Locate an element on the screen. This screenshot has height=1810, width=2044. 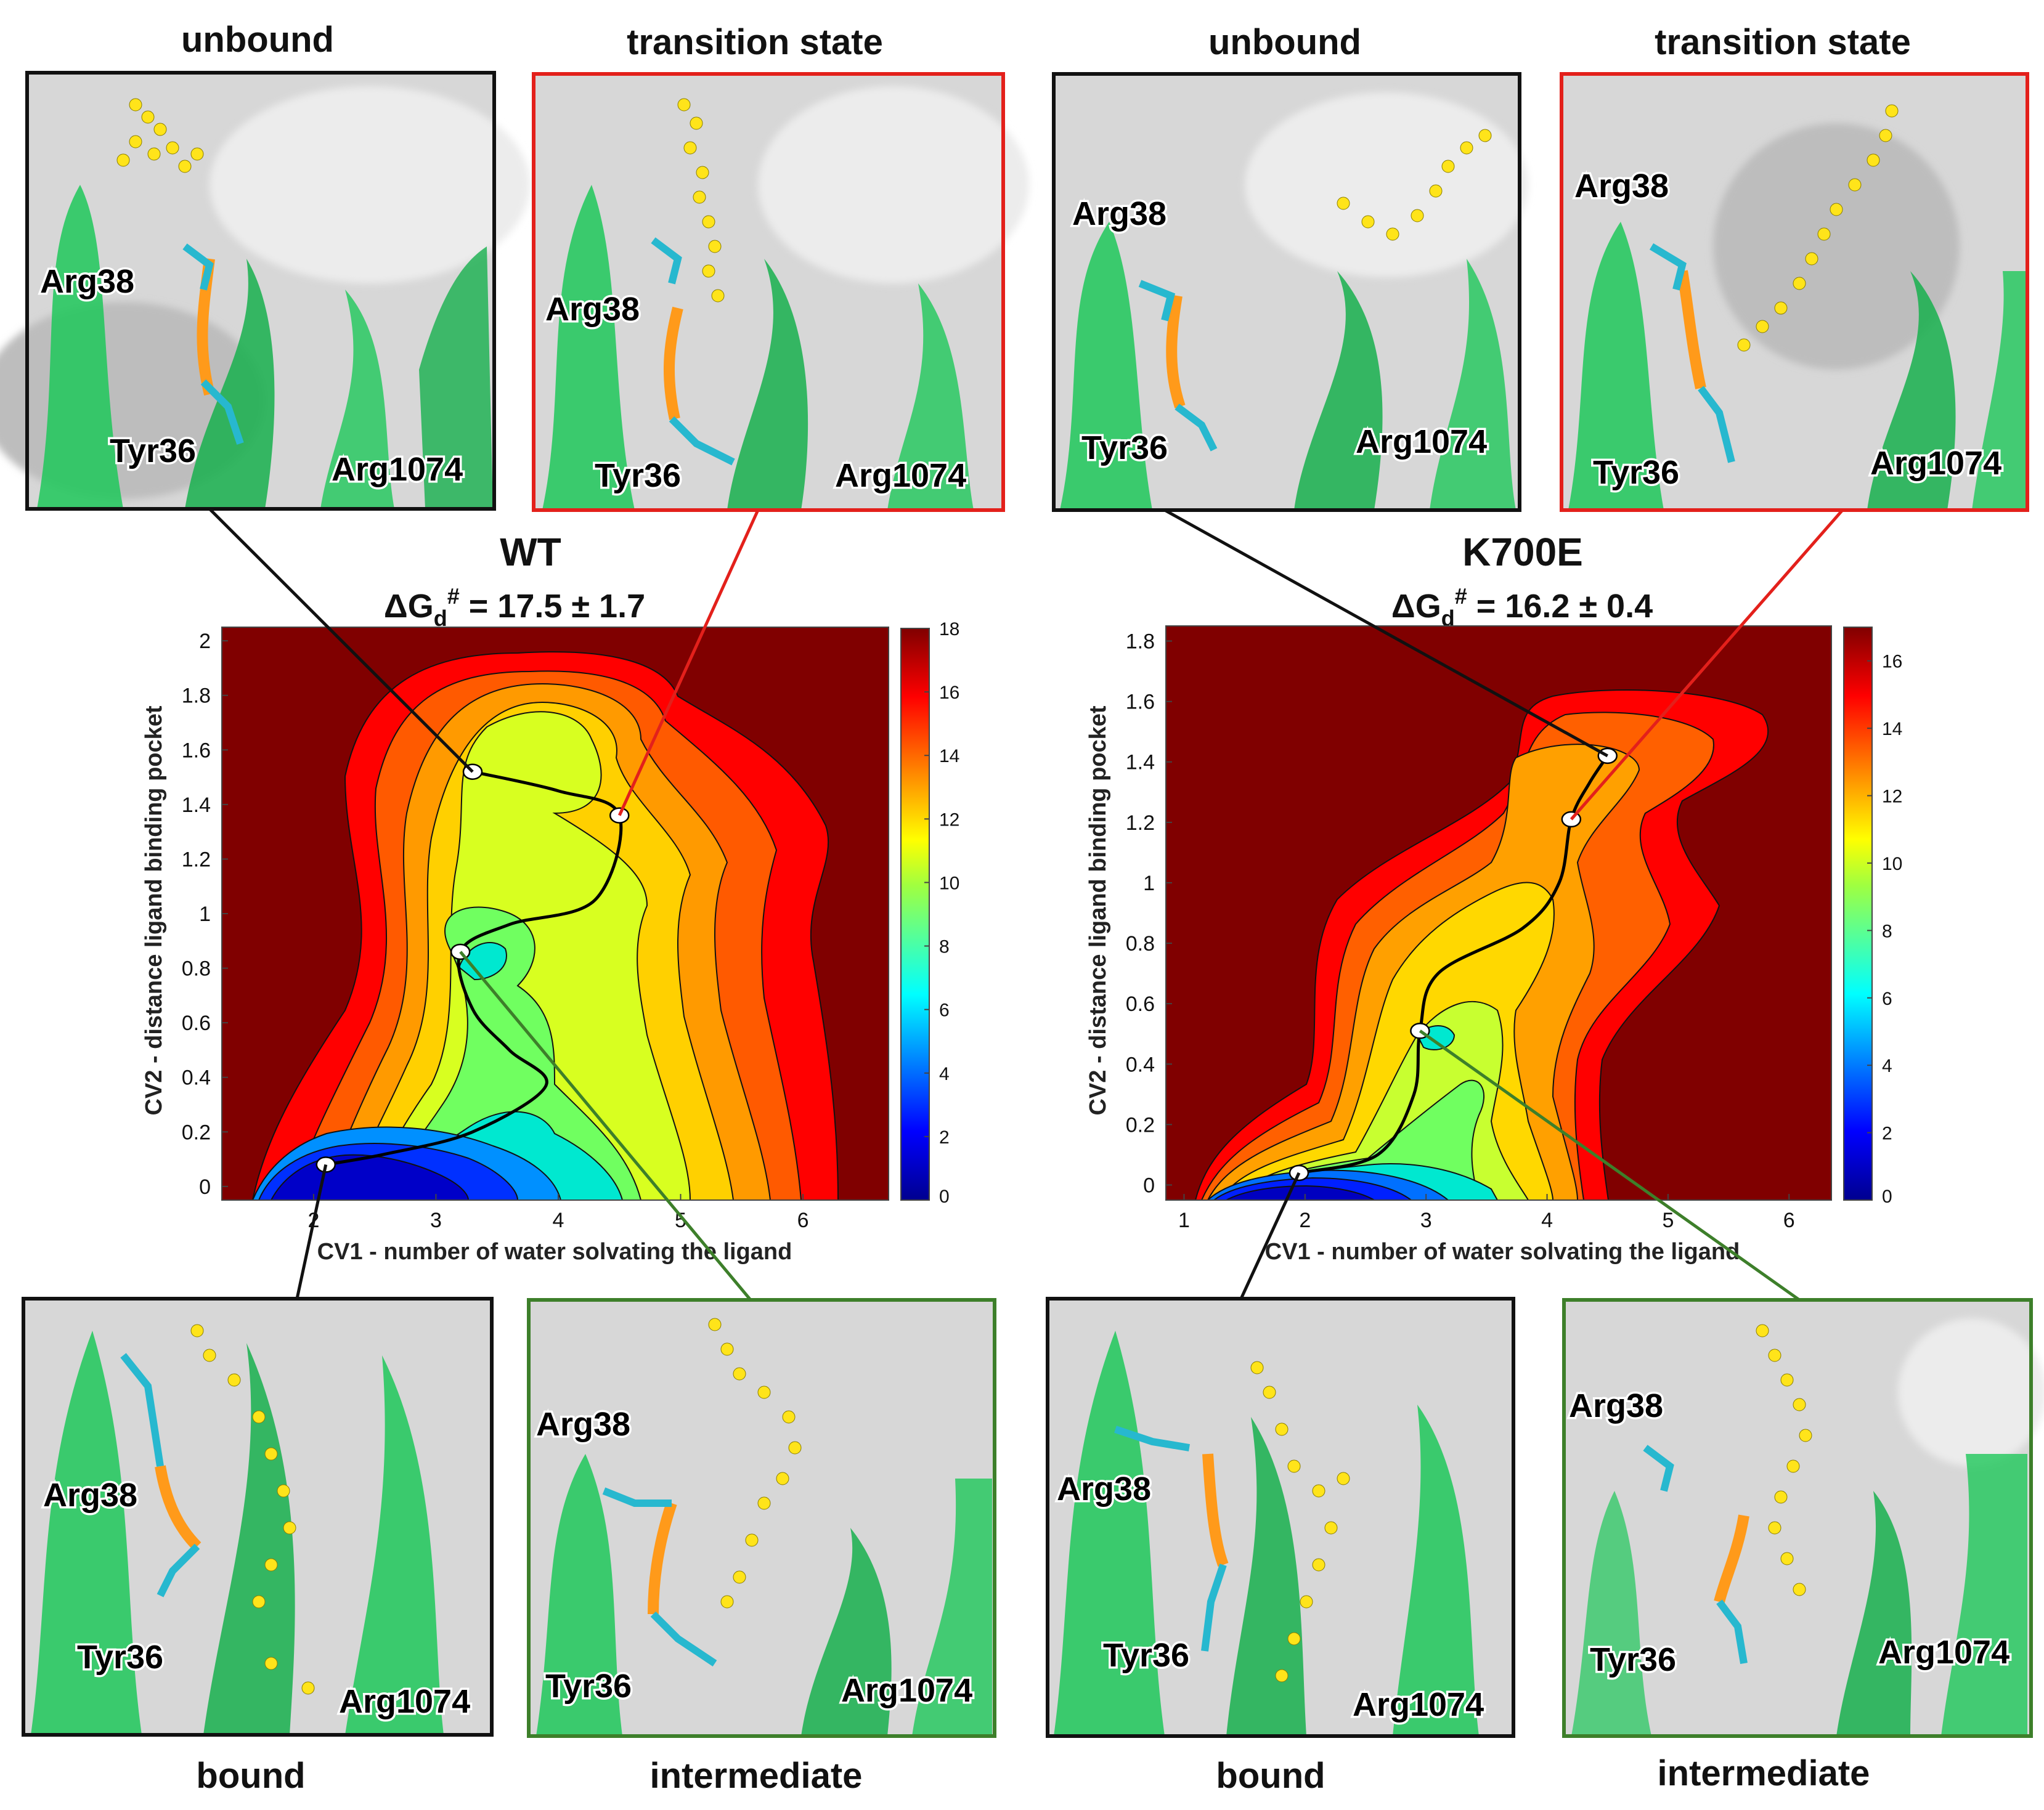
wt-unbound-snapshot: Arg38 Tyr36 Arg1074 is located at coordinates (265, 291).